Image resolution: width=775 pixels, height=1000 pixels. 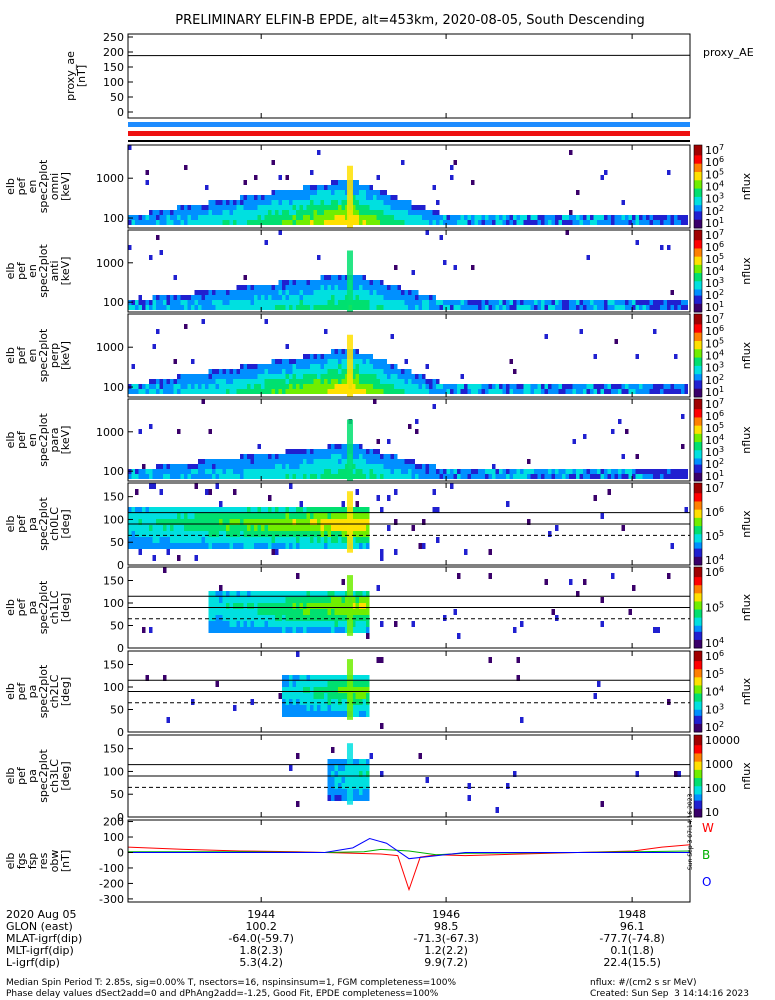 I want to click on panel-frame, so click(x=409, y=691).